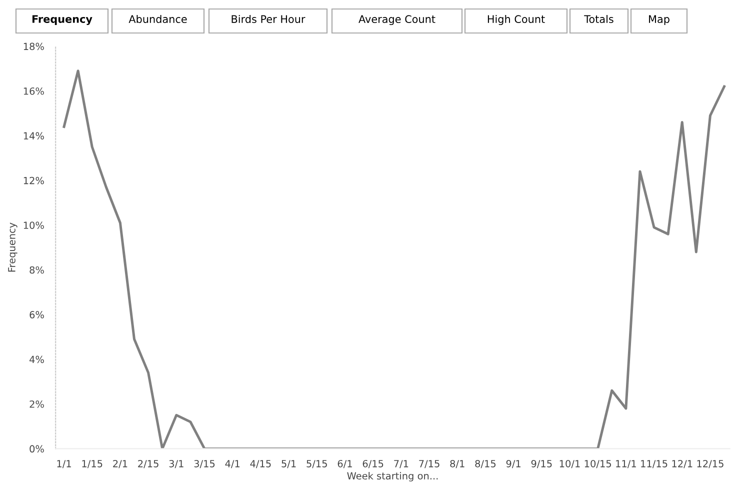 The height and width of the screenshot is (492, 741). What do you see at coordinates (34, 180) in the screenshot?
I see `y-tick-label: 12%` at bounding box center [34, 180].